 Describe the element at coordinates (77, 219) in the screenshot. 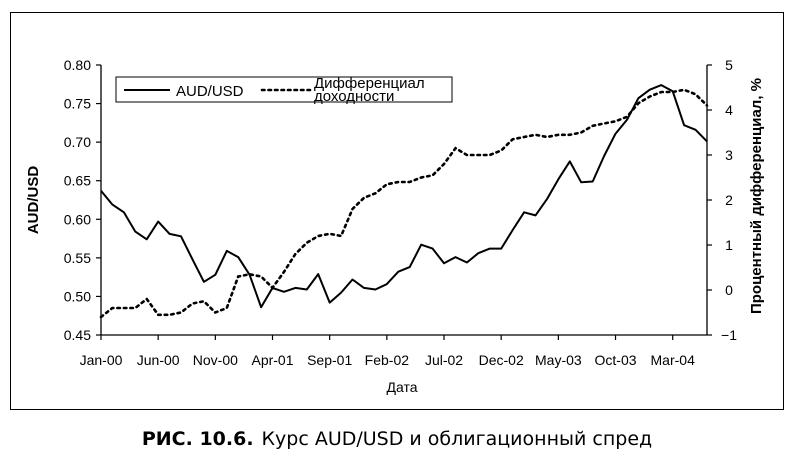

I see `left-tick-label: 0.60` at that location.